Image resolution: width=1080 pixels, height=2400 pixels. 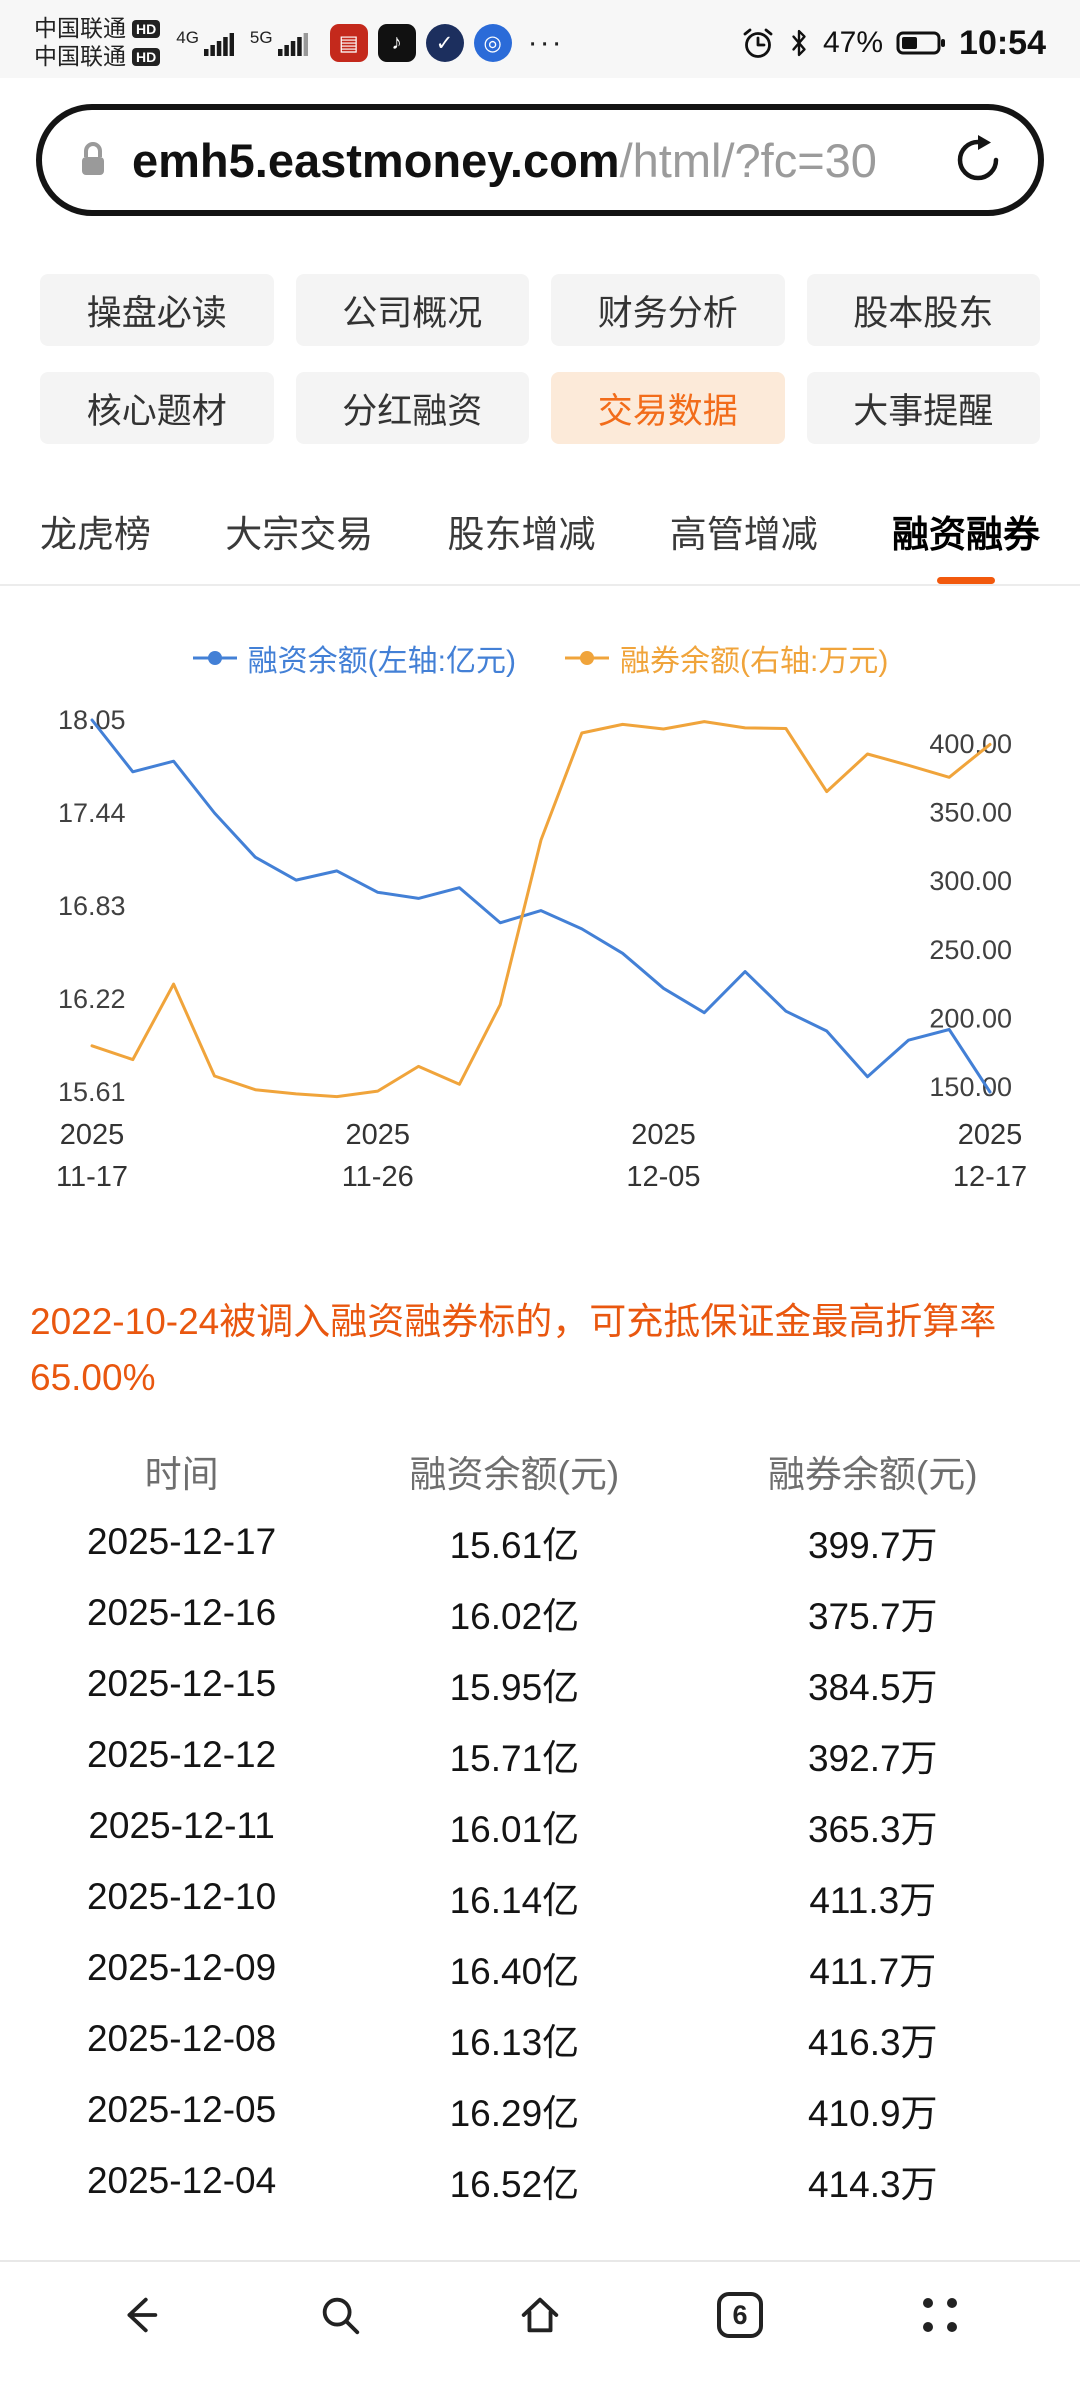 What do you see at coordinates (758, 43) in the screenshot?
I see `alarm-icon` at bounding box center [758, 43].